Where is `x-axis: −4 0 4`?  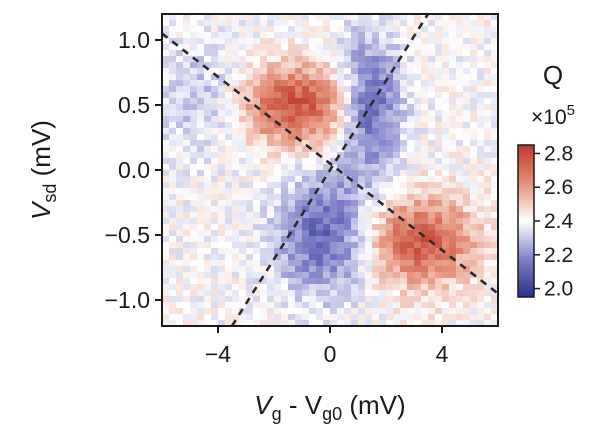 x-axis: −4 0 4 is located at coordinates (327, 346).